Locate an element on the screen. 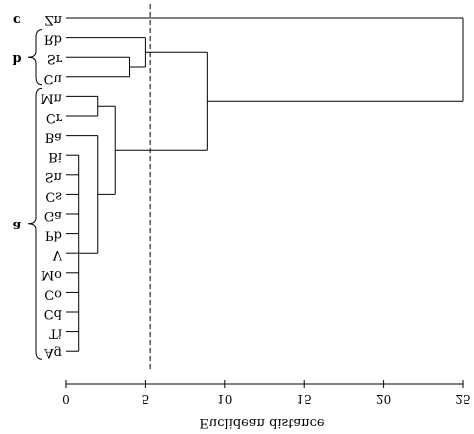  x-tick-label-10: 10 is located at coordinates (224, 399).